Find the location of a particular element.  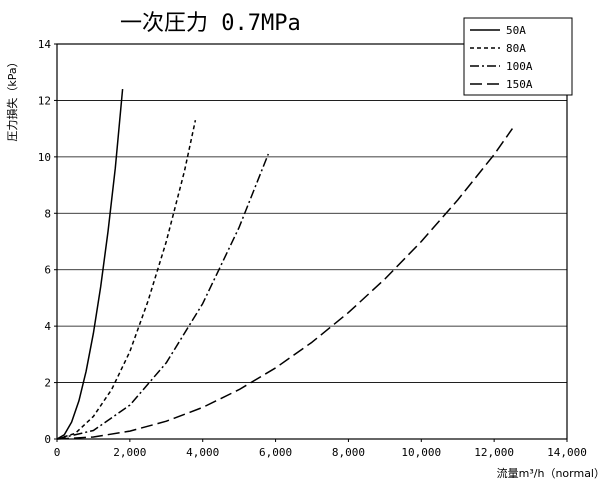

x-tick-label: 8,000 is located at coordinates (348, 452).